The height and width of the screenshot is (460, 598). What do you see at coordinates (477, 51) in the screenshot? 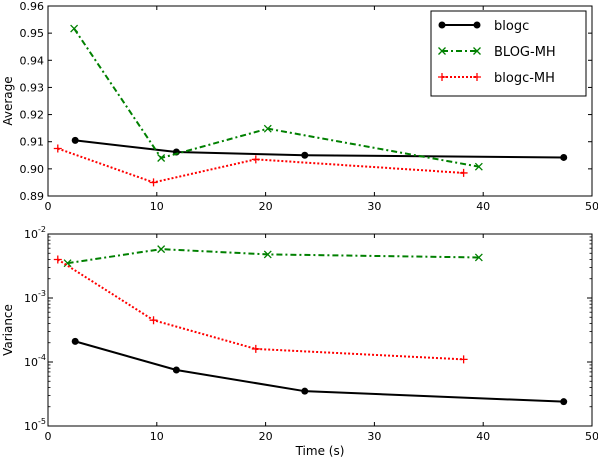
I see `legend-marker-blog-mh-end` at bounding box center [477, 51].